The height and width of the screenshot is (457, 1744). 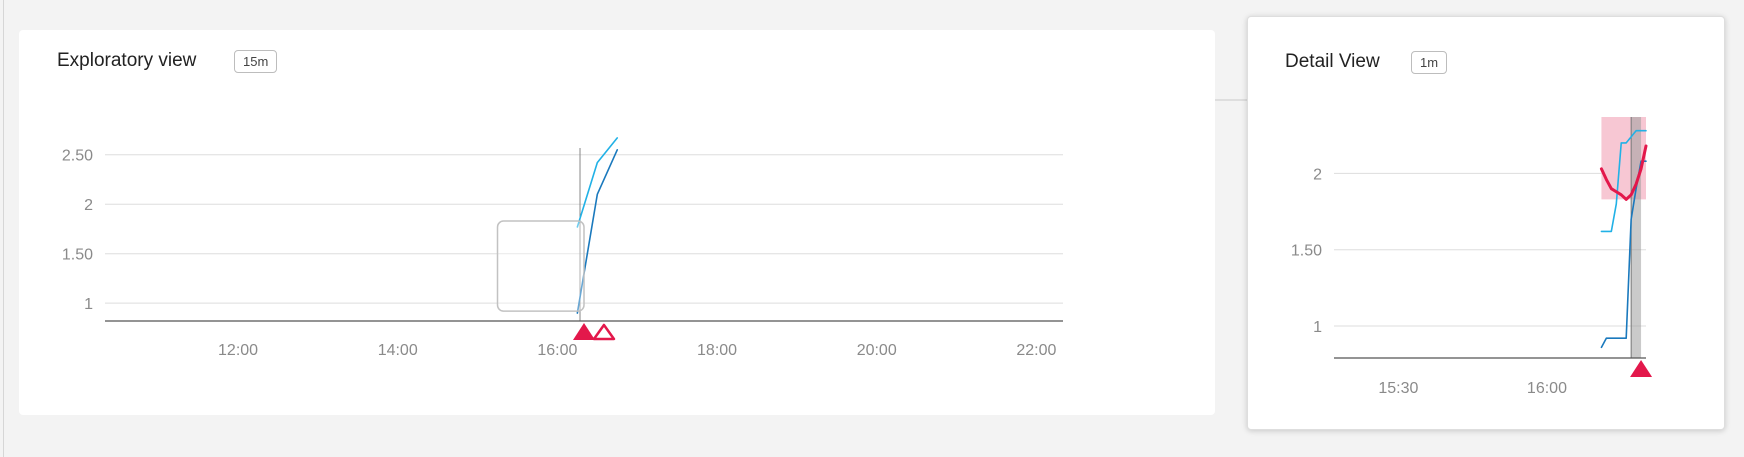 What do you see at coordinates (604, 332) in the screenshot?
I see `anomaly-marker-outline` at bounding box center [604, 332].